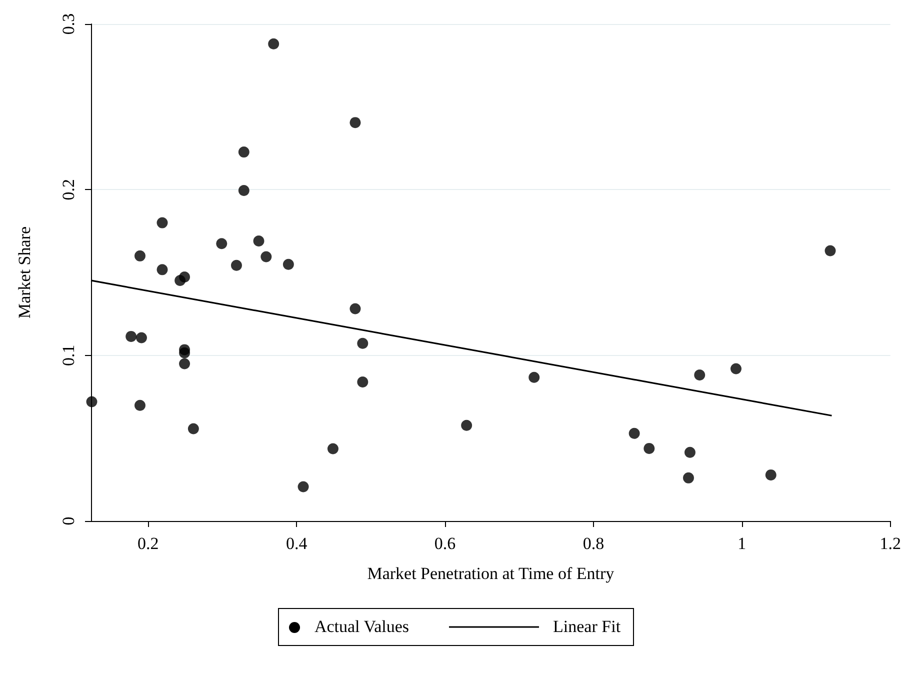 The height and width of the screenshot is (680, 912). What do you see at coordinates (24, 272) in the screenshot?
I see `y-axis-title: Market Share` at bounding box center [24, 272].